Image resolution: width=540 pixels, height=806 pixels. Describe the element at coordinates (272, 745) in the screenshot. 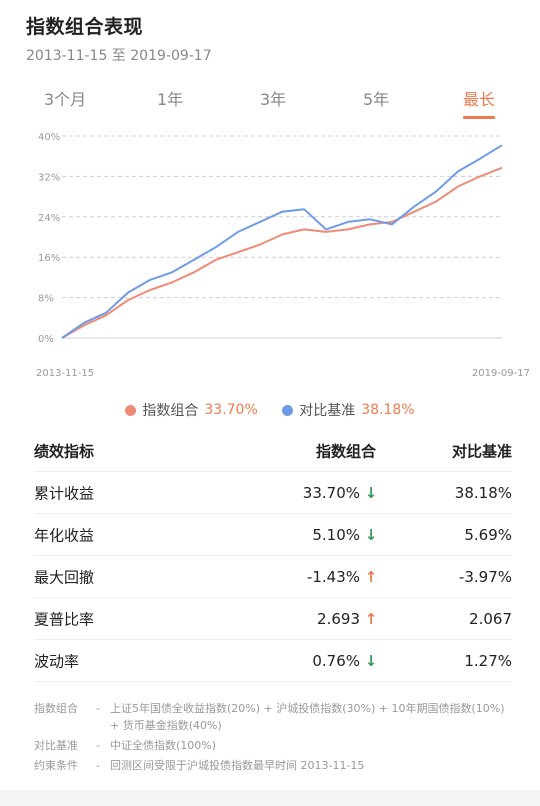

I see `note-benchmark: 对比基准 - 中证全债指数(100%)` at that location.